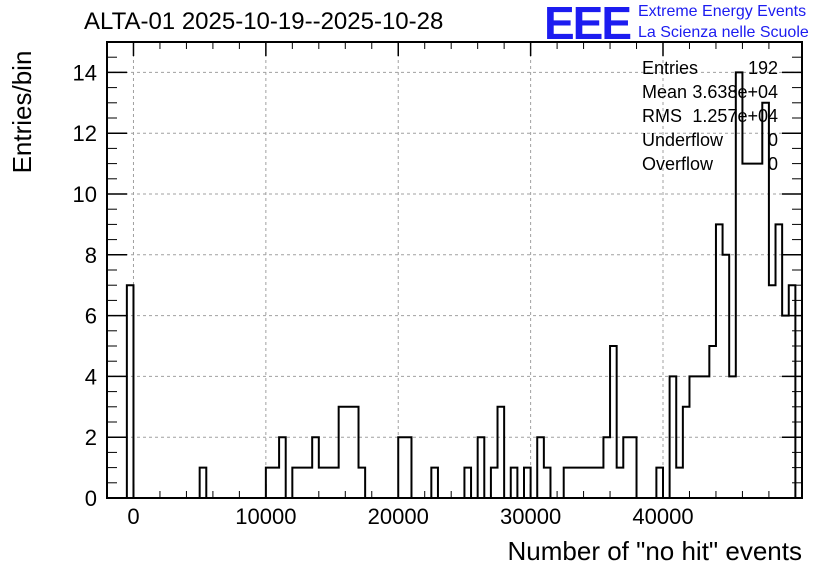  I want to click on x-tick-label: 20000, so click(398, 516).